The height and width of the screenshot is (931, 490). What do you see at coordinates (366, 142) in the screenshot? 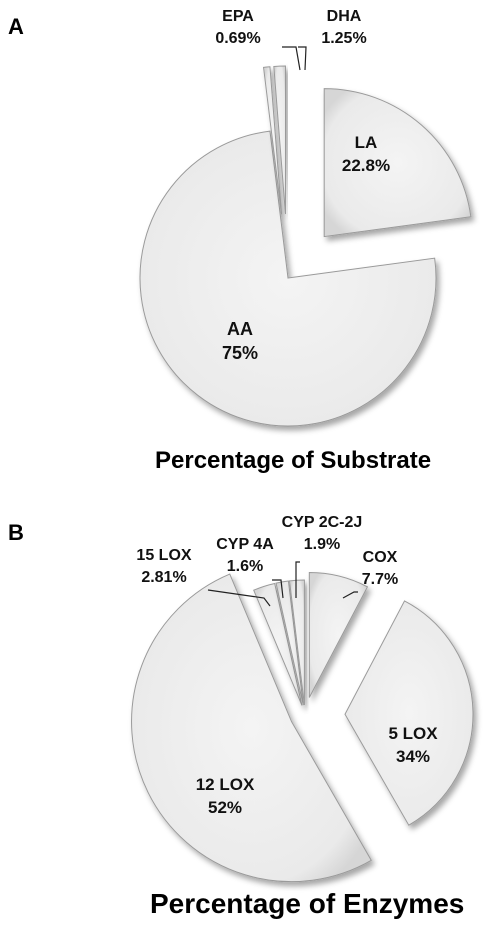
I see `slice-label-la: LA` at bounding box center [366, 142].